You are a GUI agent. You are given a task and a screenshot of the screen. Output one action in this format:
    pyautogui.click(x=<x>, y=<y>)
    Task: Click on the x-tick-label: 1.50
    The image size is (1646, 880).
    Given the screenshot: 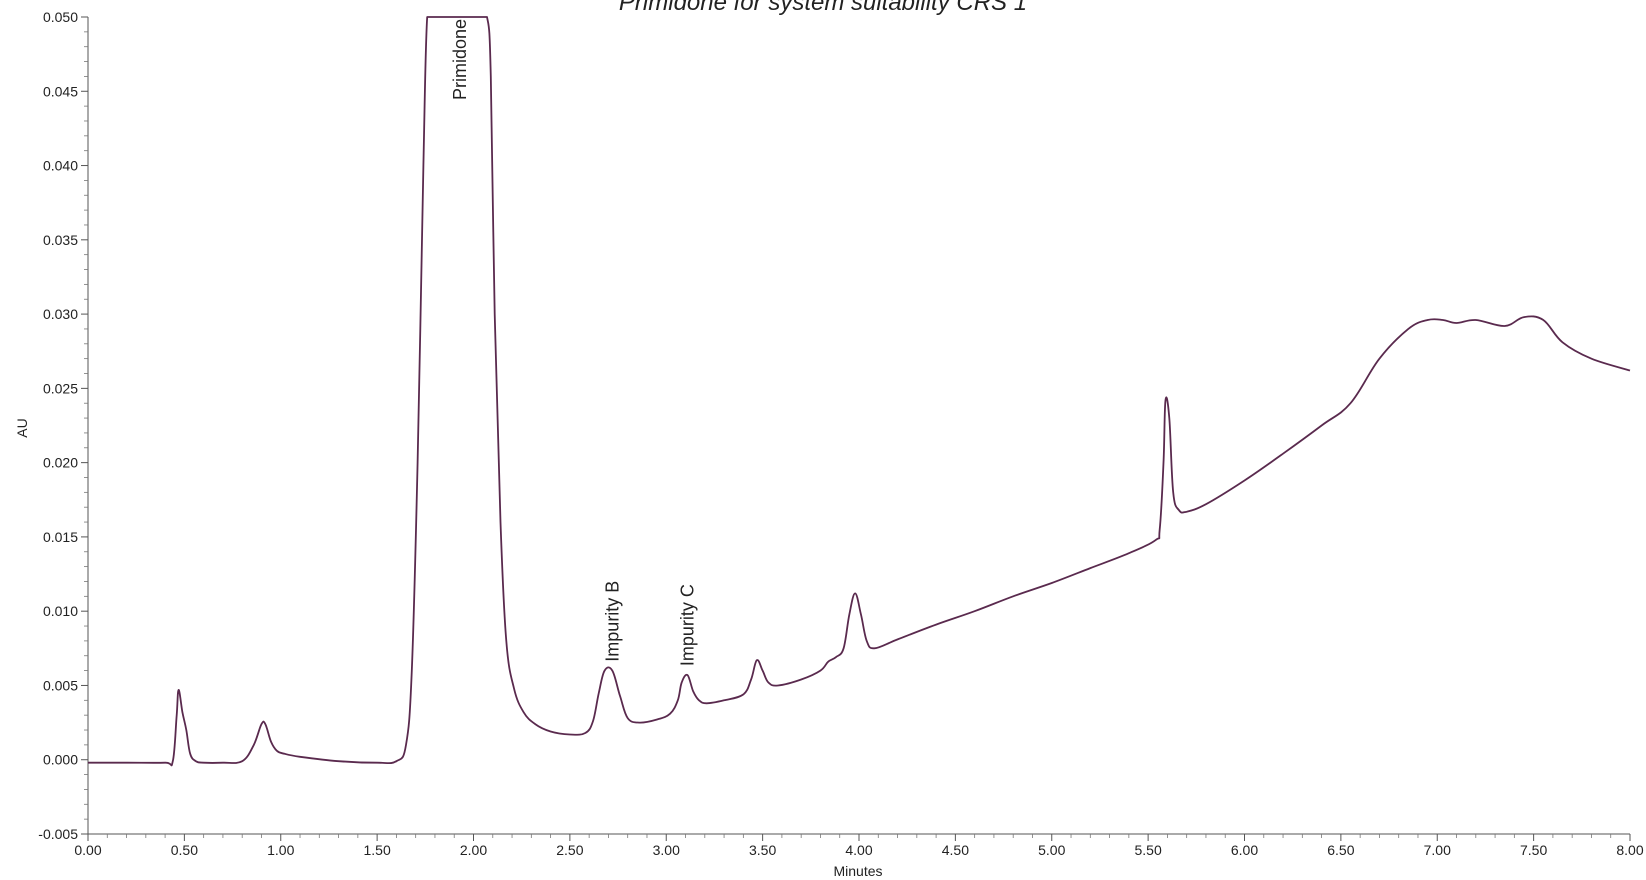 What is the action you would take?
    pyautogui.click(x=377, y=850)
    